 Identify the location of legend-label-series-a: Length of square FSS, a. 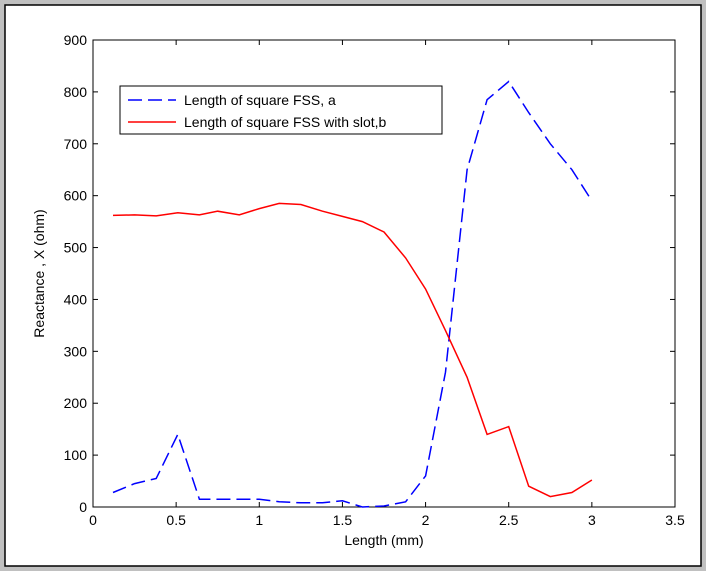
(260, 100).